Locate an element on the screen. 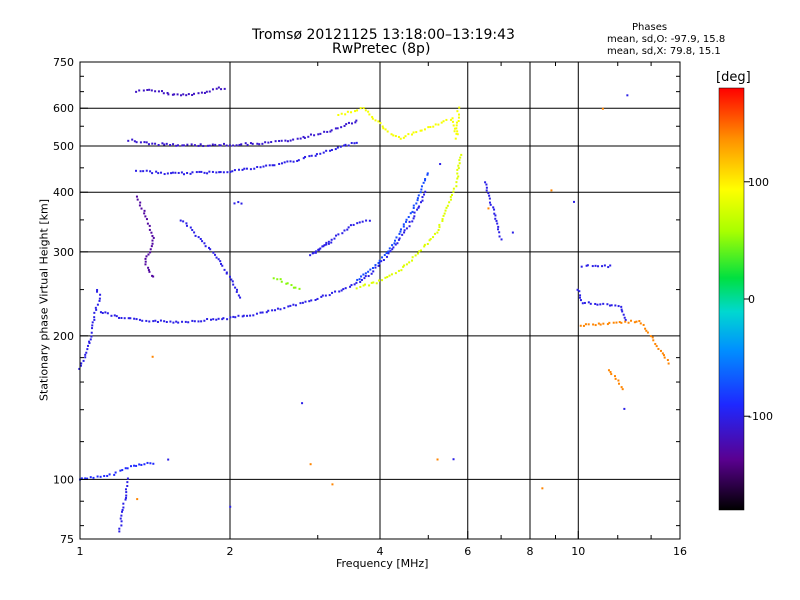  x-tick-label: 4 is located at coordinates (380, 551).